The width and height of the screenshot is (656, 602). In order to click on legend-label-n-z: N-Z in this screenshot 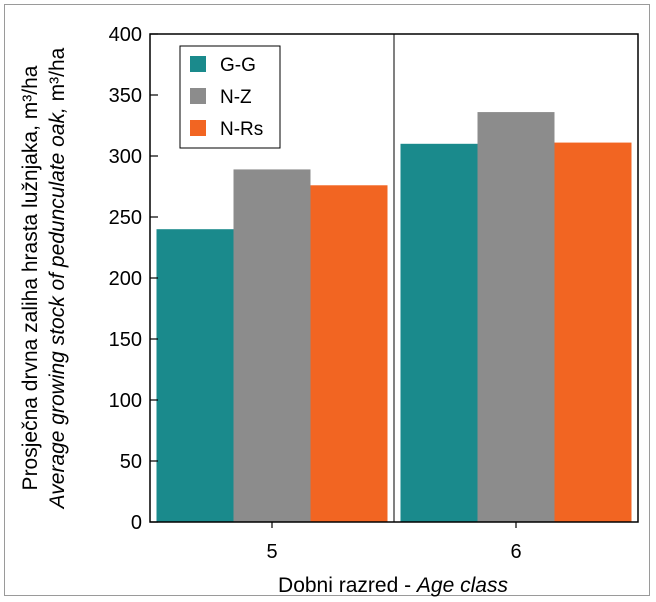, I will do `click(236, 97)`.